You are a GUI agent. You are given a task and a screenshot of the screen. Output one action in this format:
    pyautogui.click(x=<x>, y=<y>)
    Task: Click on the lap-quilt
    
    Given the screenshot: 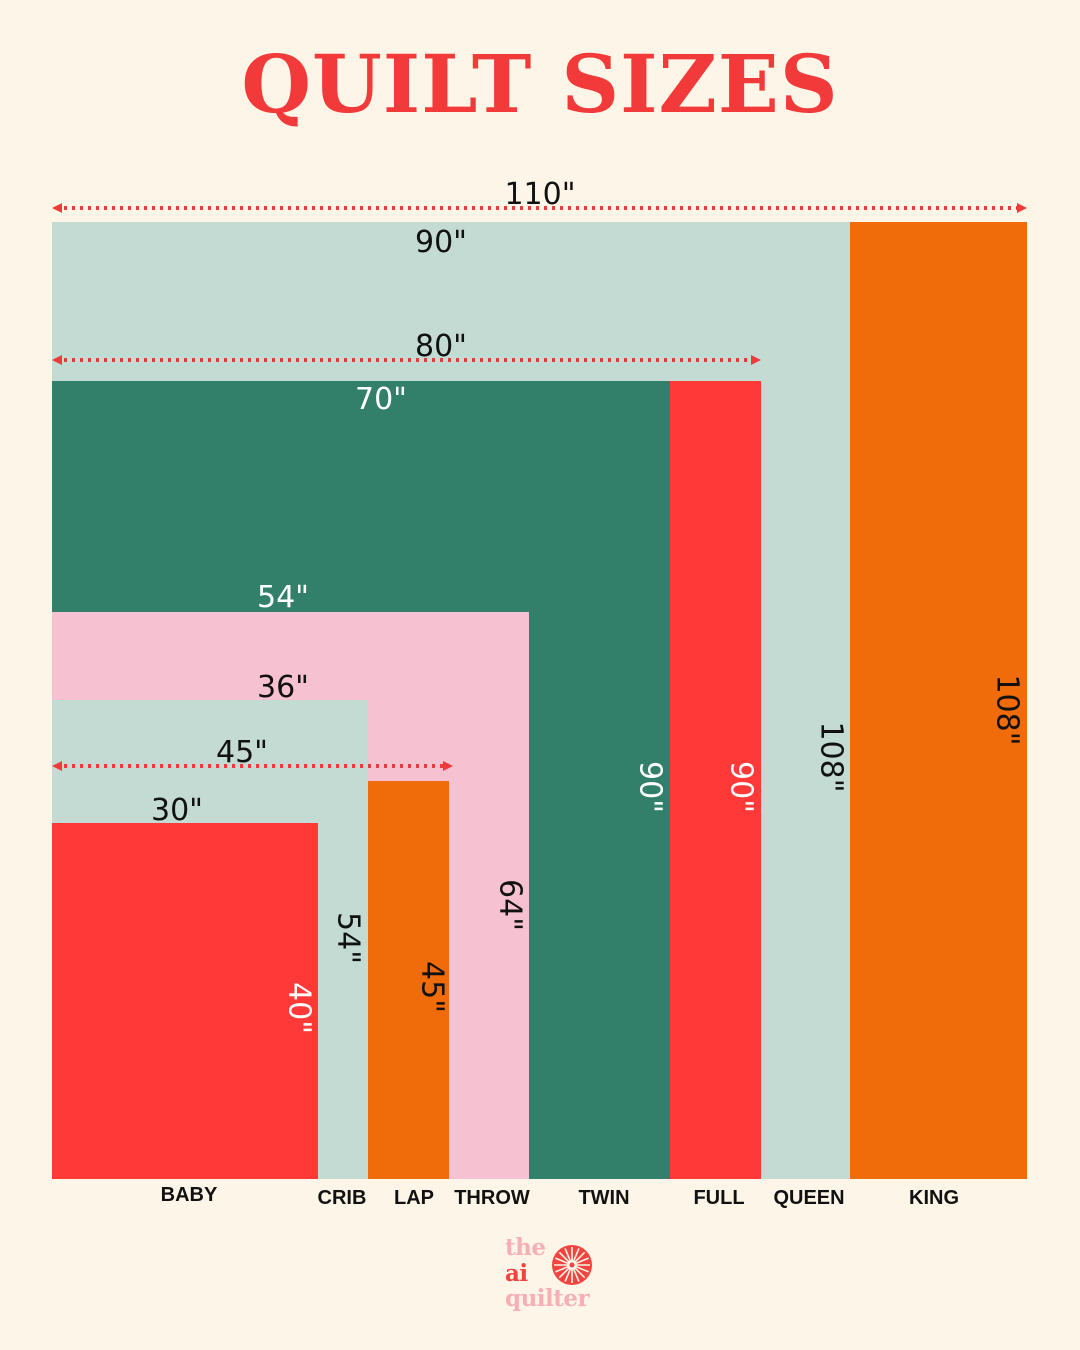 What is the action you would take?
    pyautogui.click(x=408, y=980)
    